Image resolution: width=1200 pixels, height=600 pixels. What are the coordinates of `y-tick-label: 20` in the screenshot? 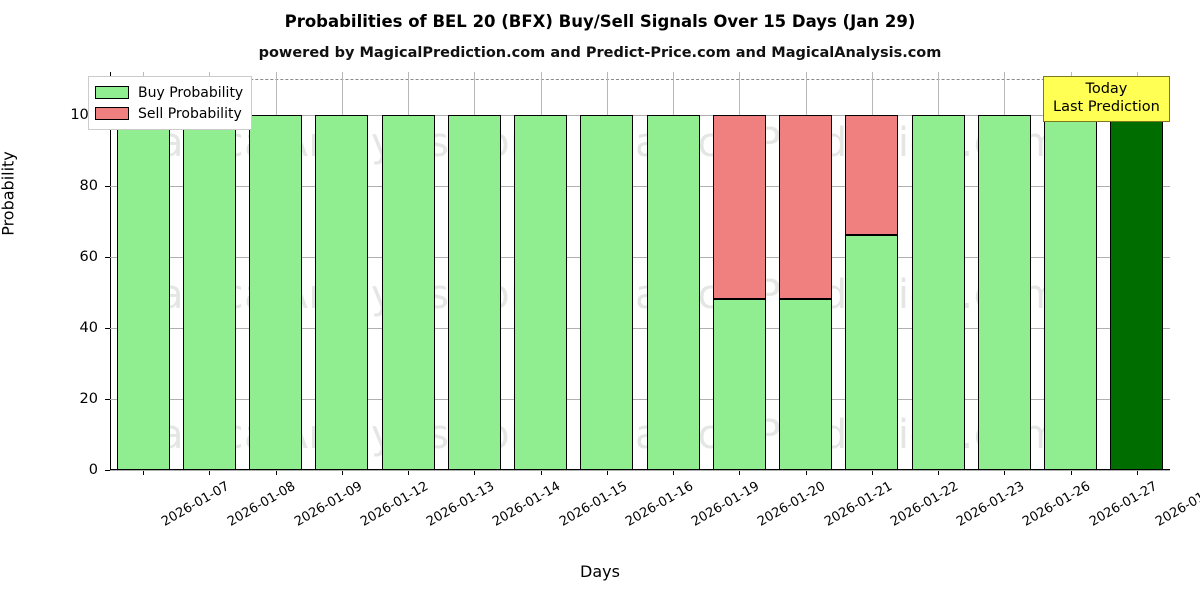 It's located at (88, 398).